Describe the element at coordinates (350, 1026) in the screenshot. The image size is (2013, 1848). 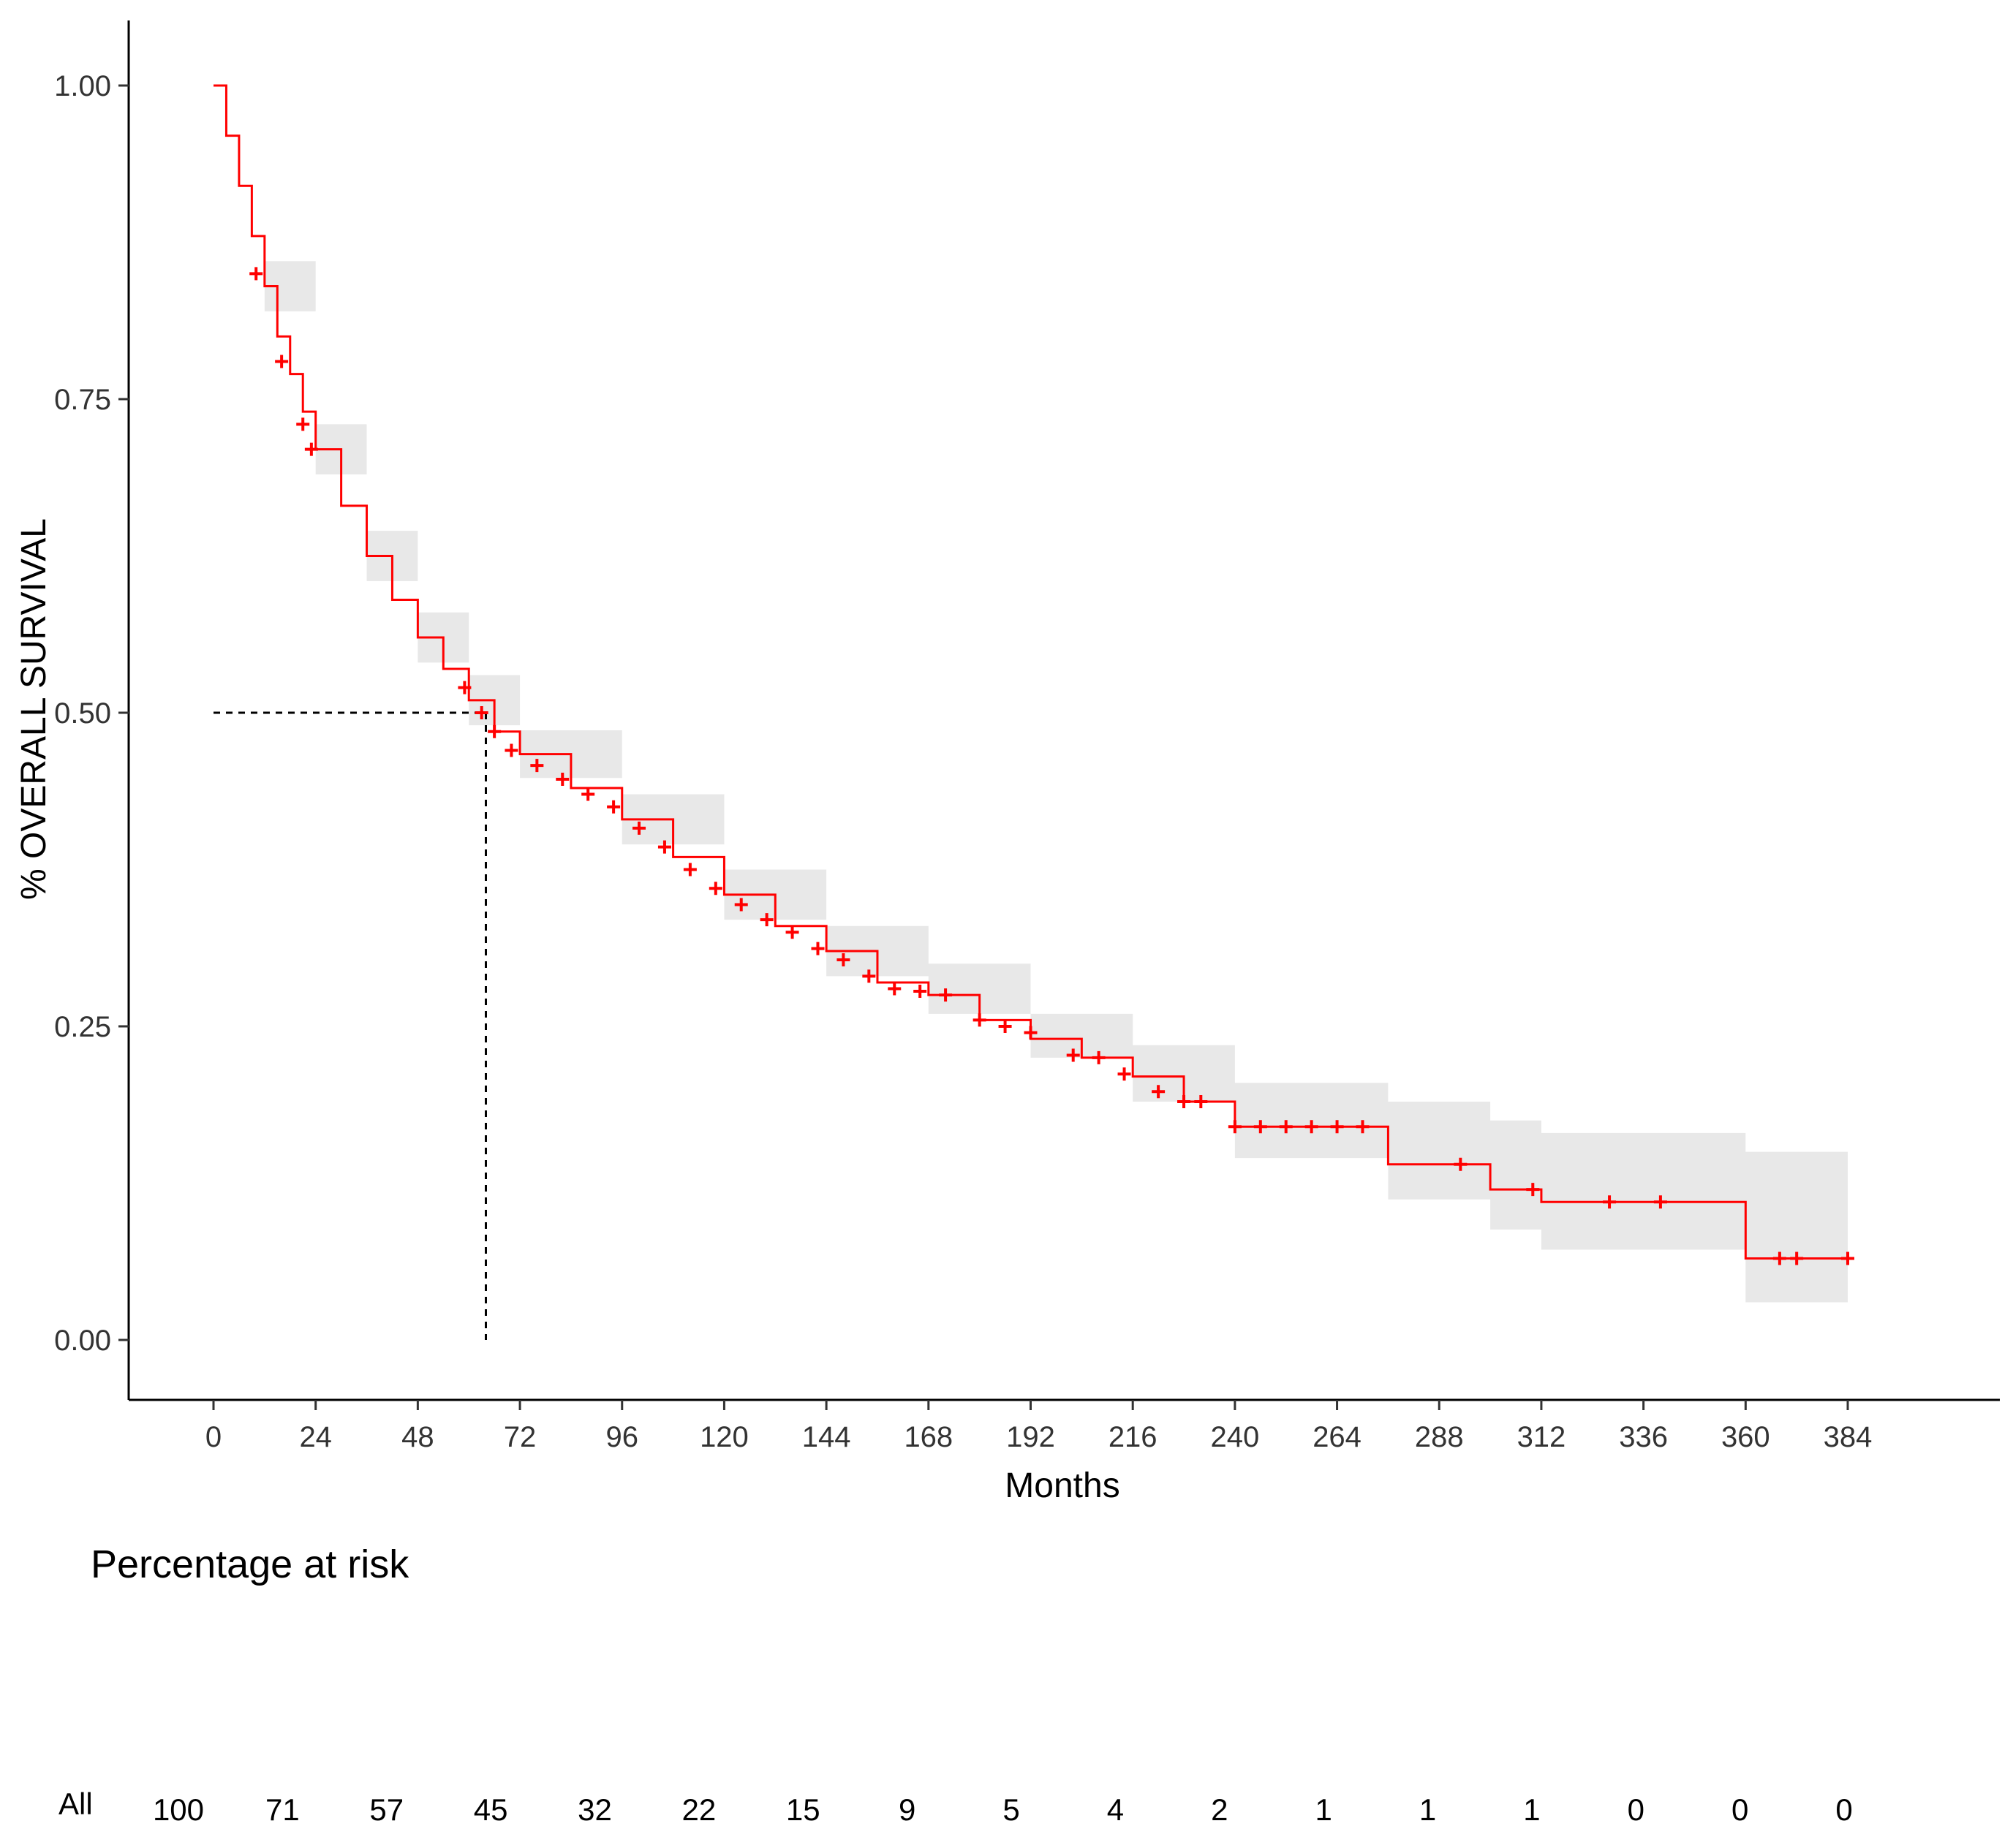
I see `median-lines-layer` at that location.